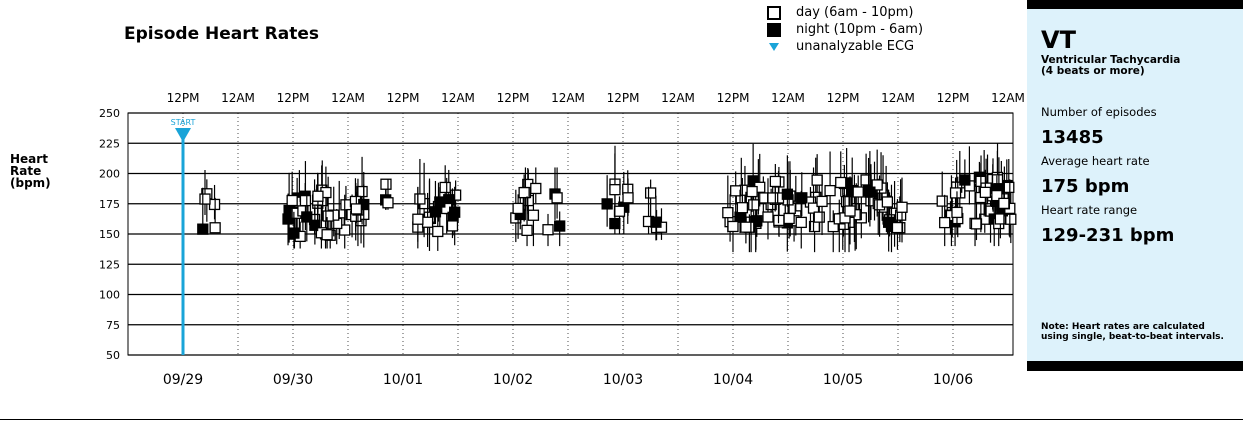 The image size is (1243, 423). What do you see at coordinates (29, 159) in the screenshot?
I see `y-axis-label-line: Heart` at bounding box center [29, 159].